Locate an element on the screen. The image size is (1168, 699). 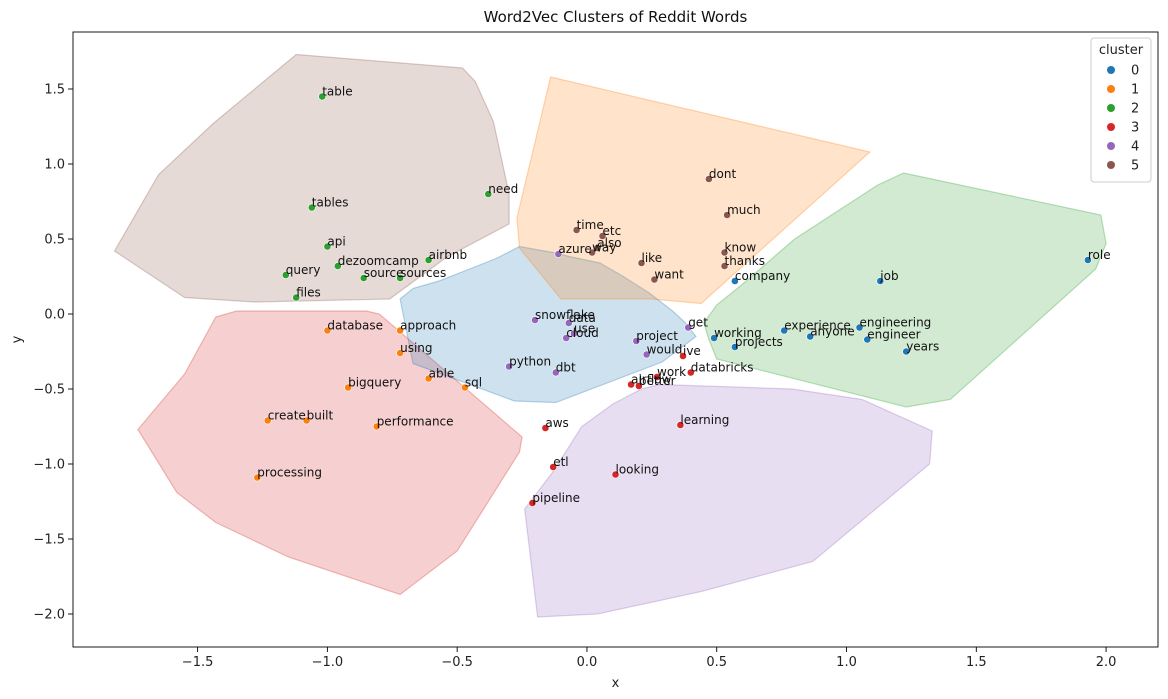
legend-entry-label: 3 is located at coordinates (1135, 128).